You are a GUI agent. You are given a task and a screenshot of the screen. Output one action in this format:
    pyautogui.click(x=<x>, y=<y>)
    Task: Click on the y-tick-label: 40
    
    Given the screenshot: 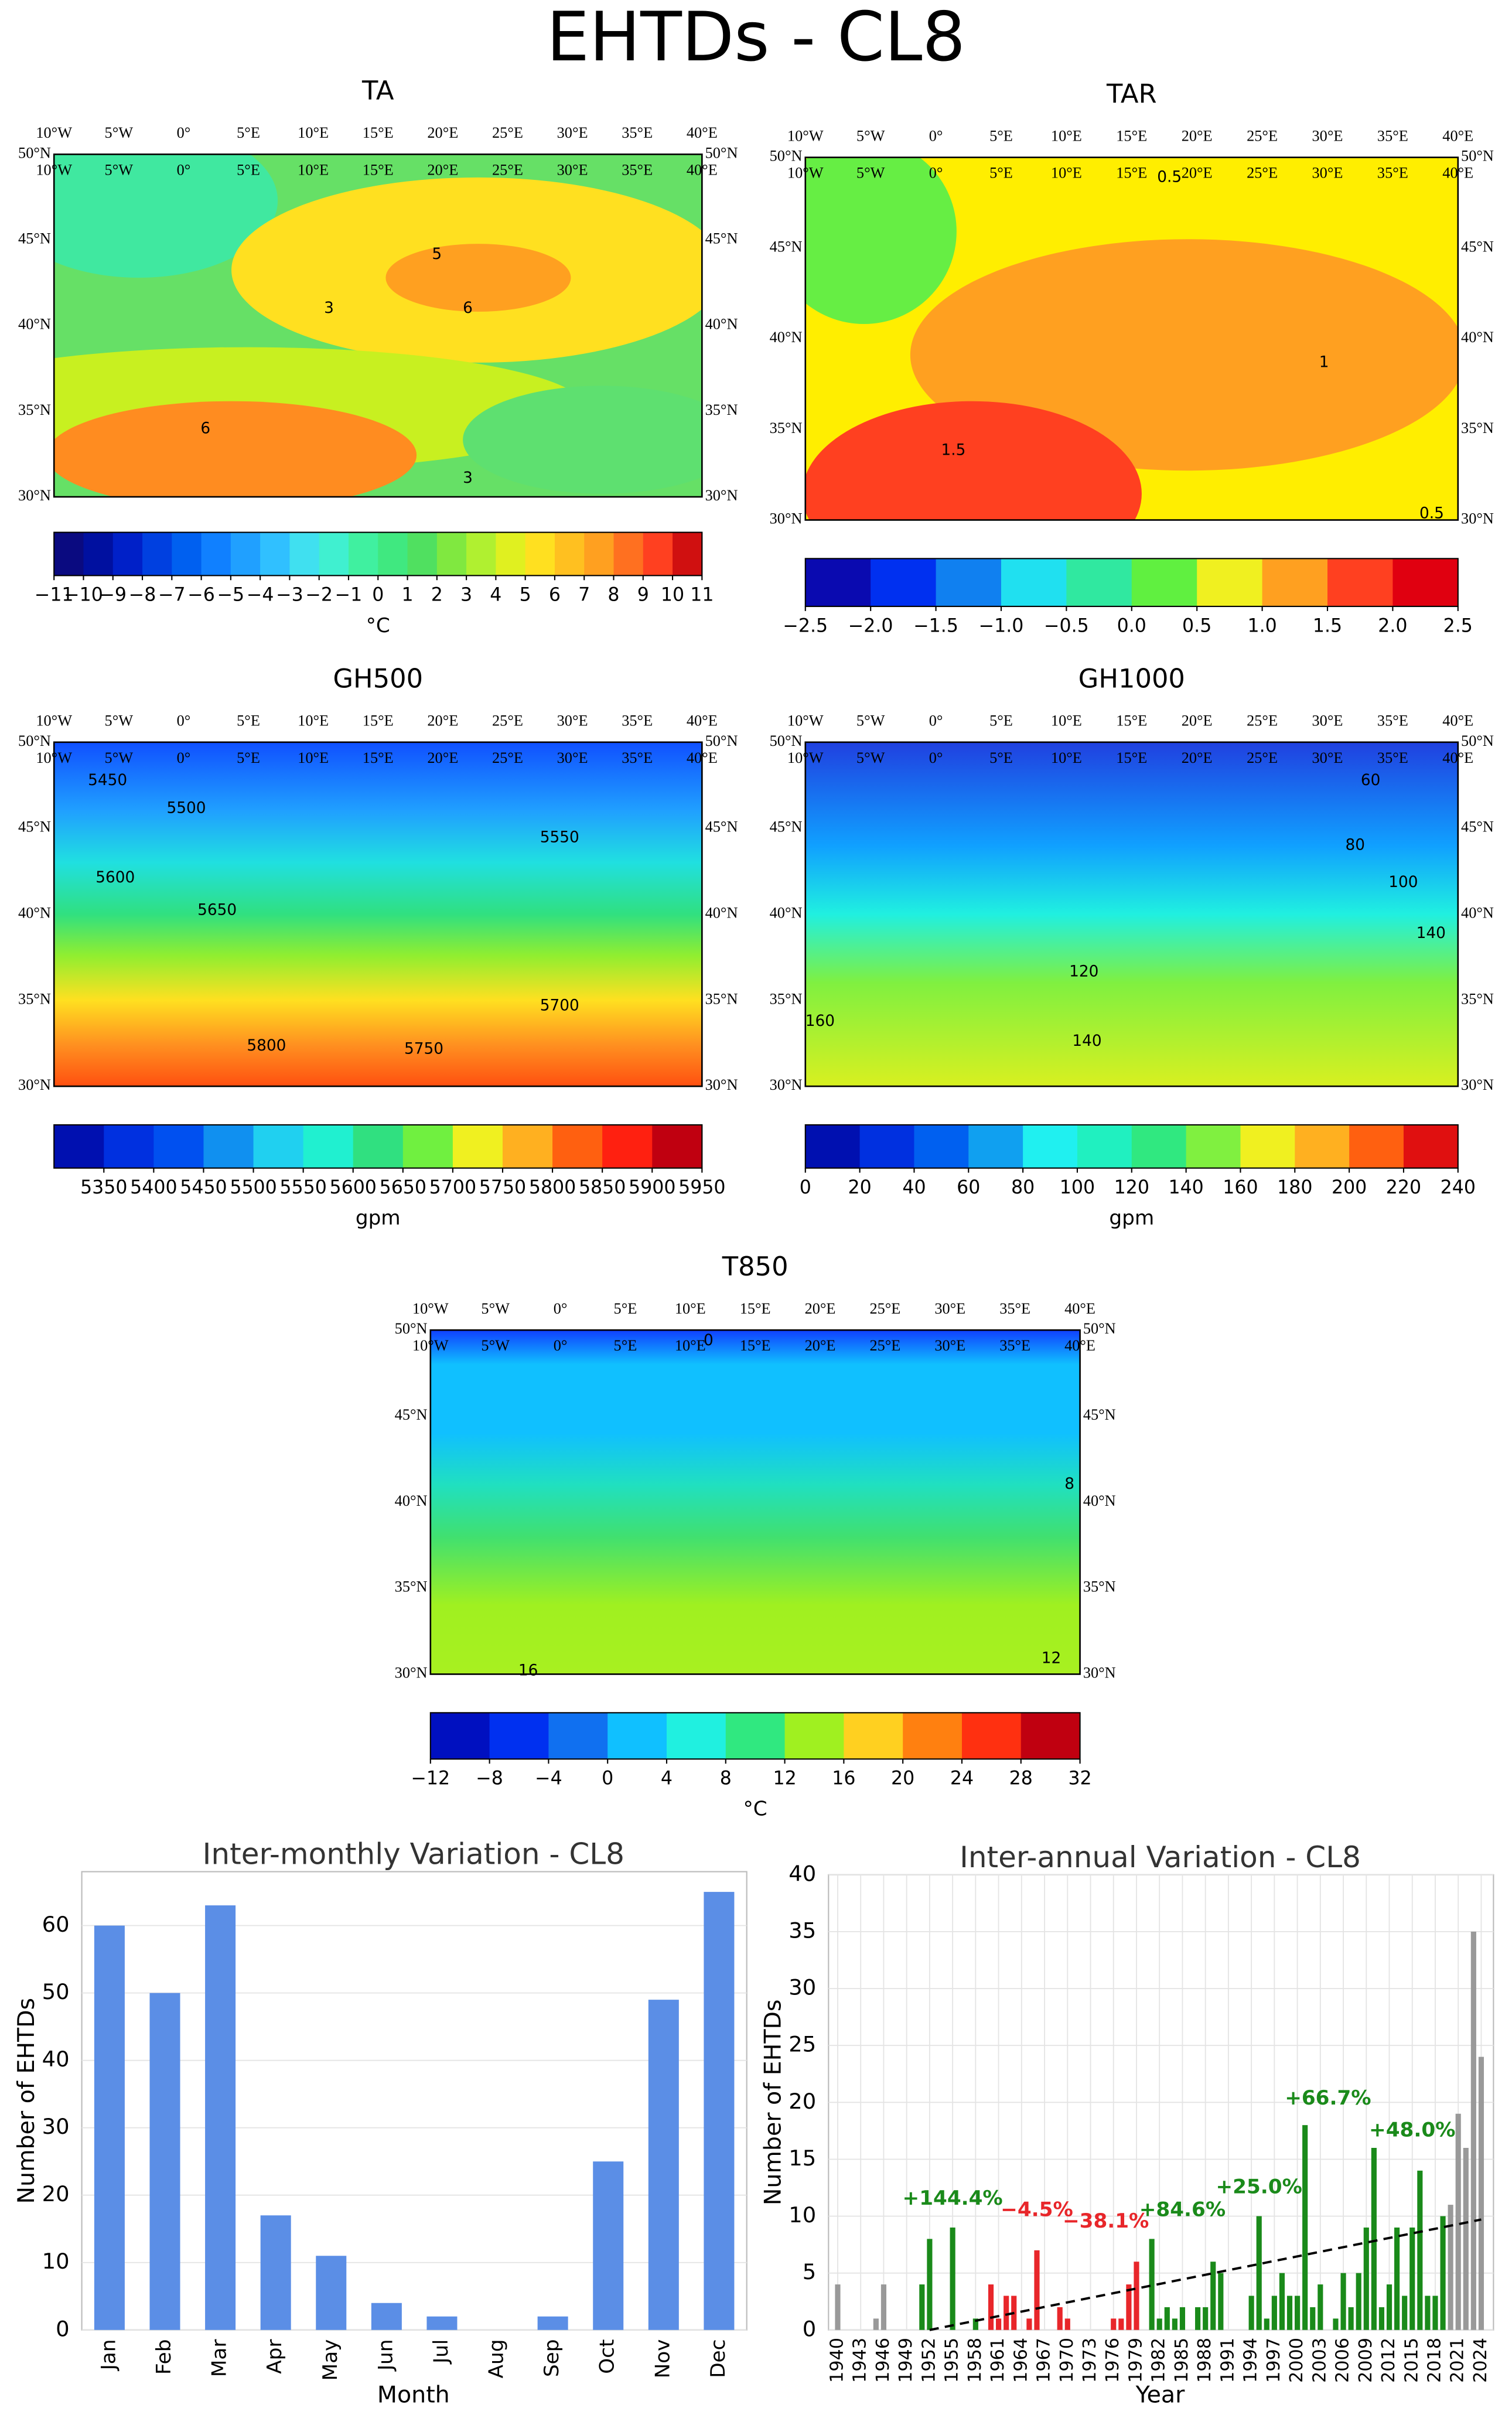 What is the action you would take?
    pyautogui.click(x=802, y=1873)
    